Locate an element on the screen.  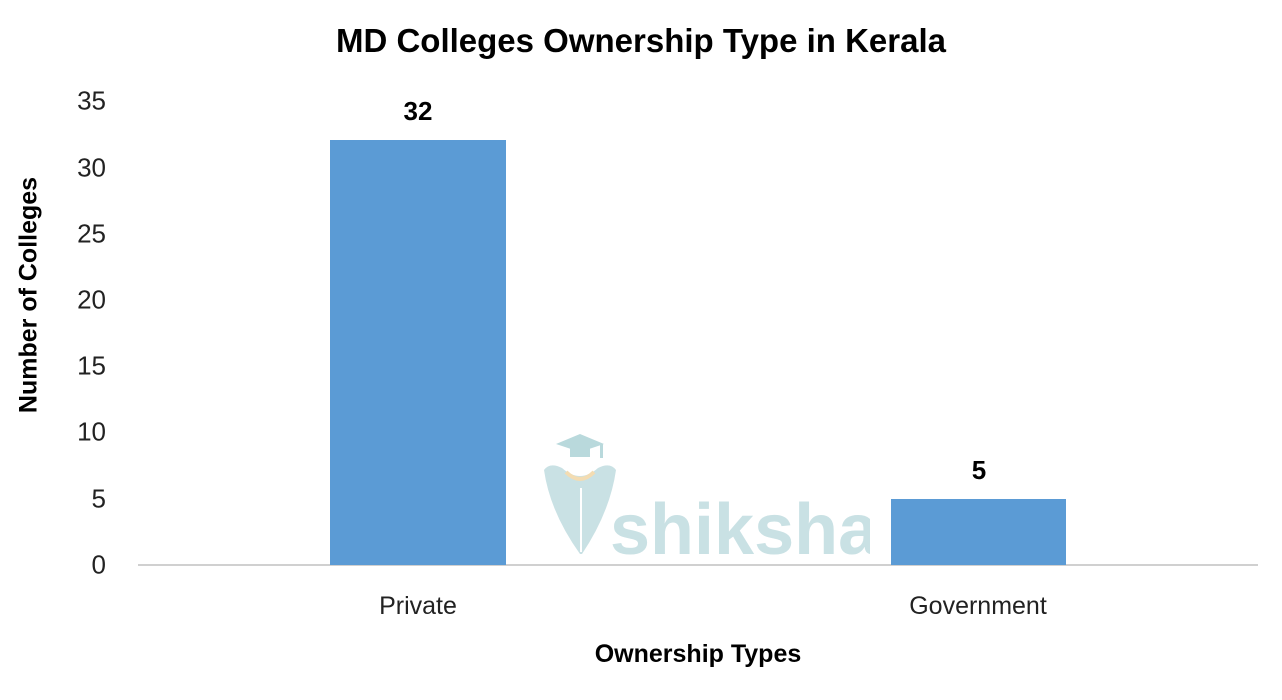
y-axis-title: Number of Colleges is located at coordinates (28, 295).